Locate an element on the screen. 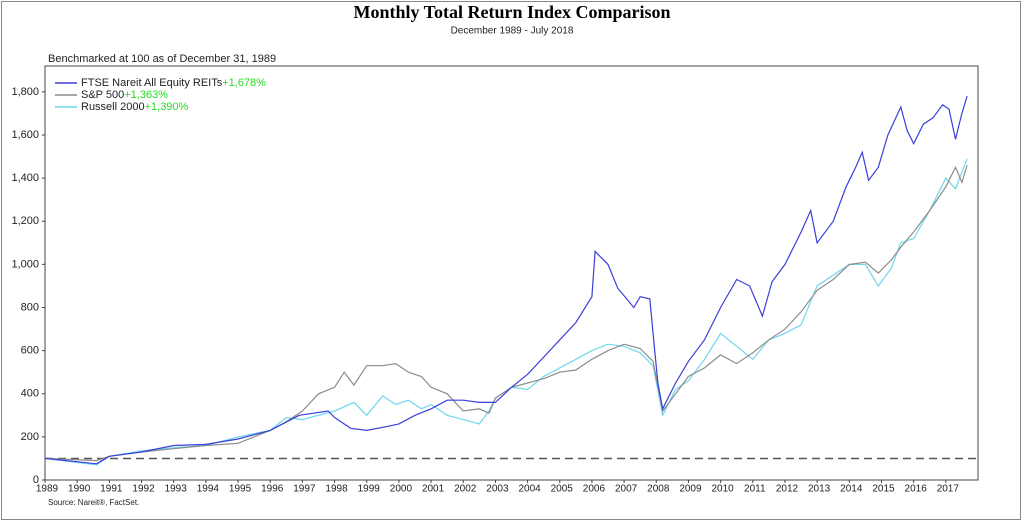  y-tick-label: 400 is located at coordinates (30, 394).